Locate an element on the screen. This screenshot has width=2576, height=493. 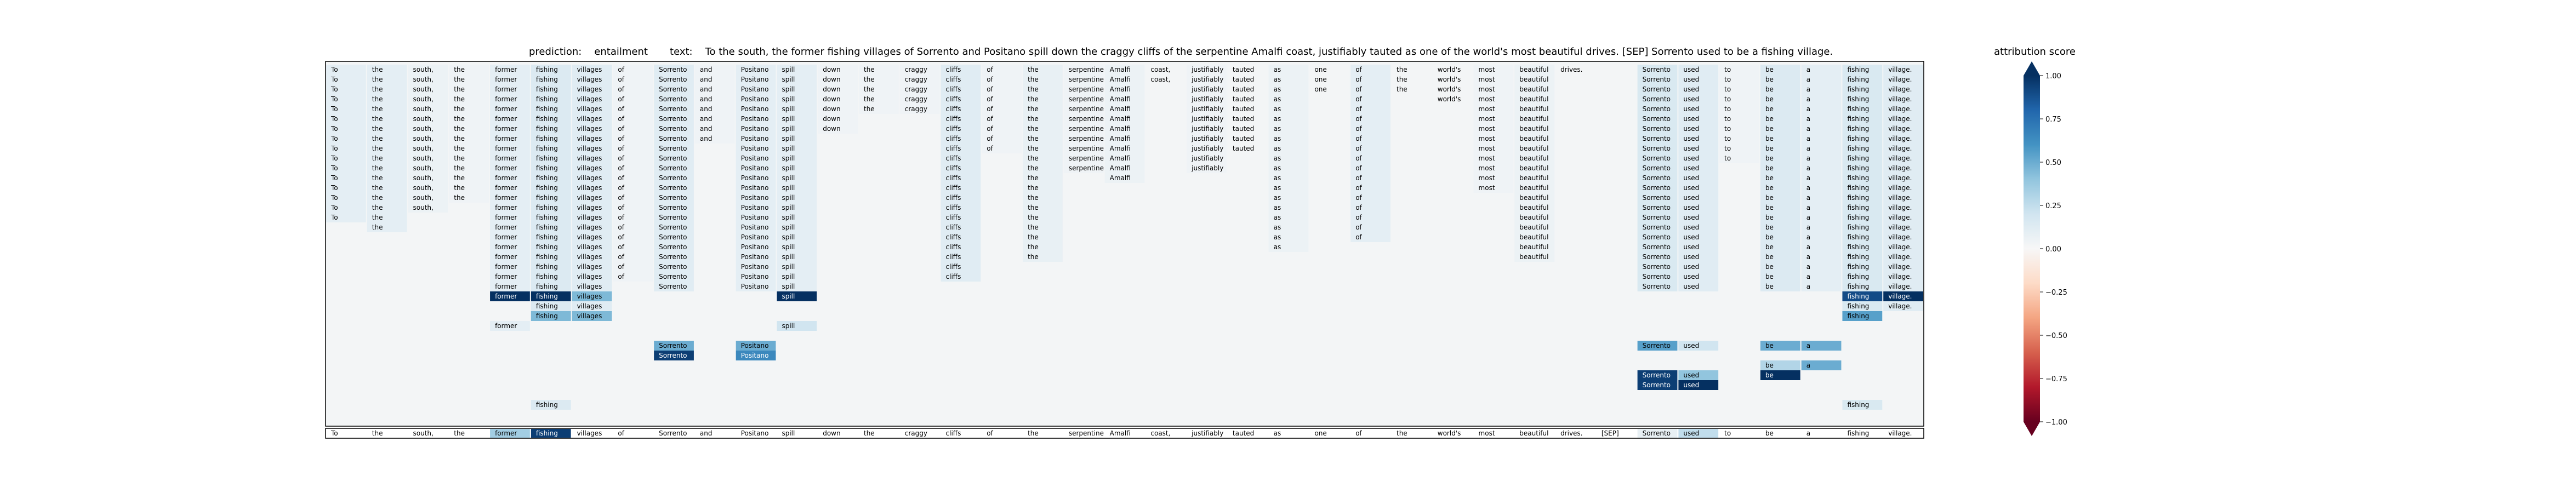
token-row-label: of is located at coordinates (621, 433).